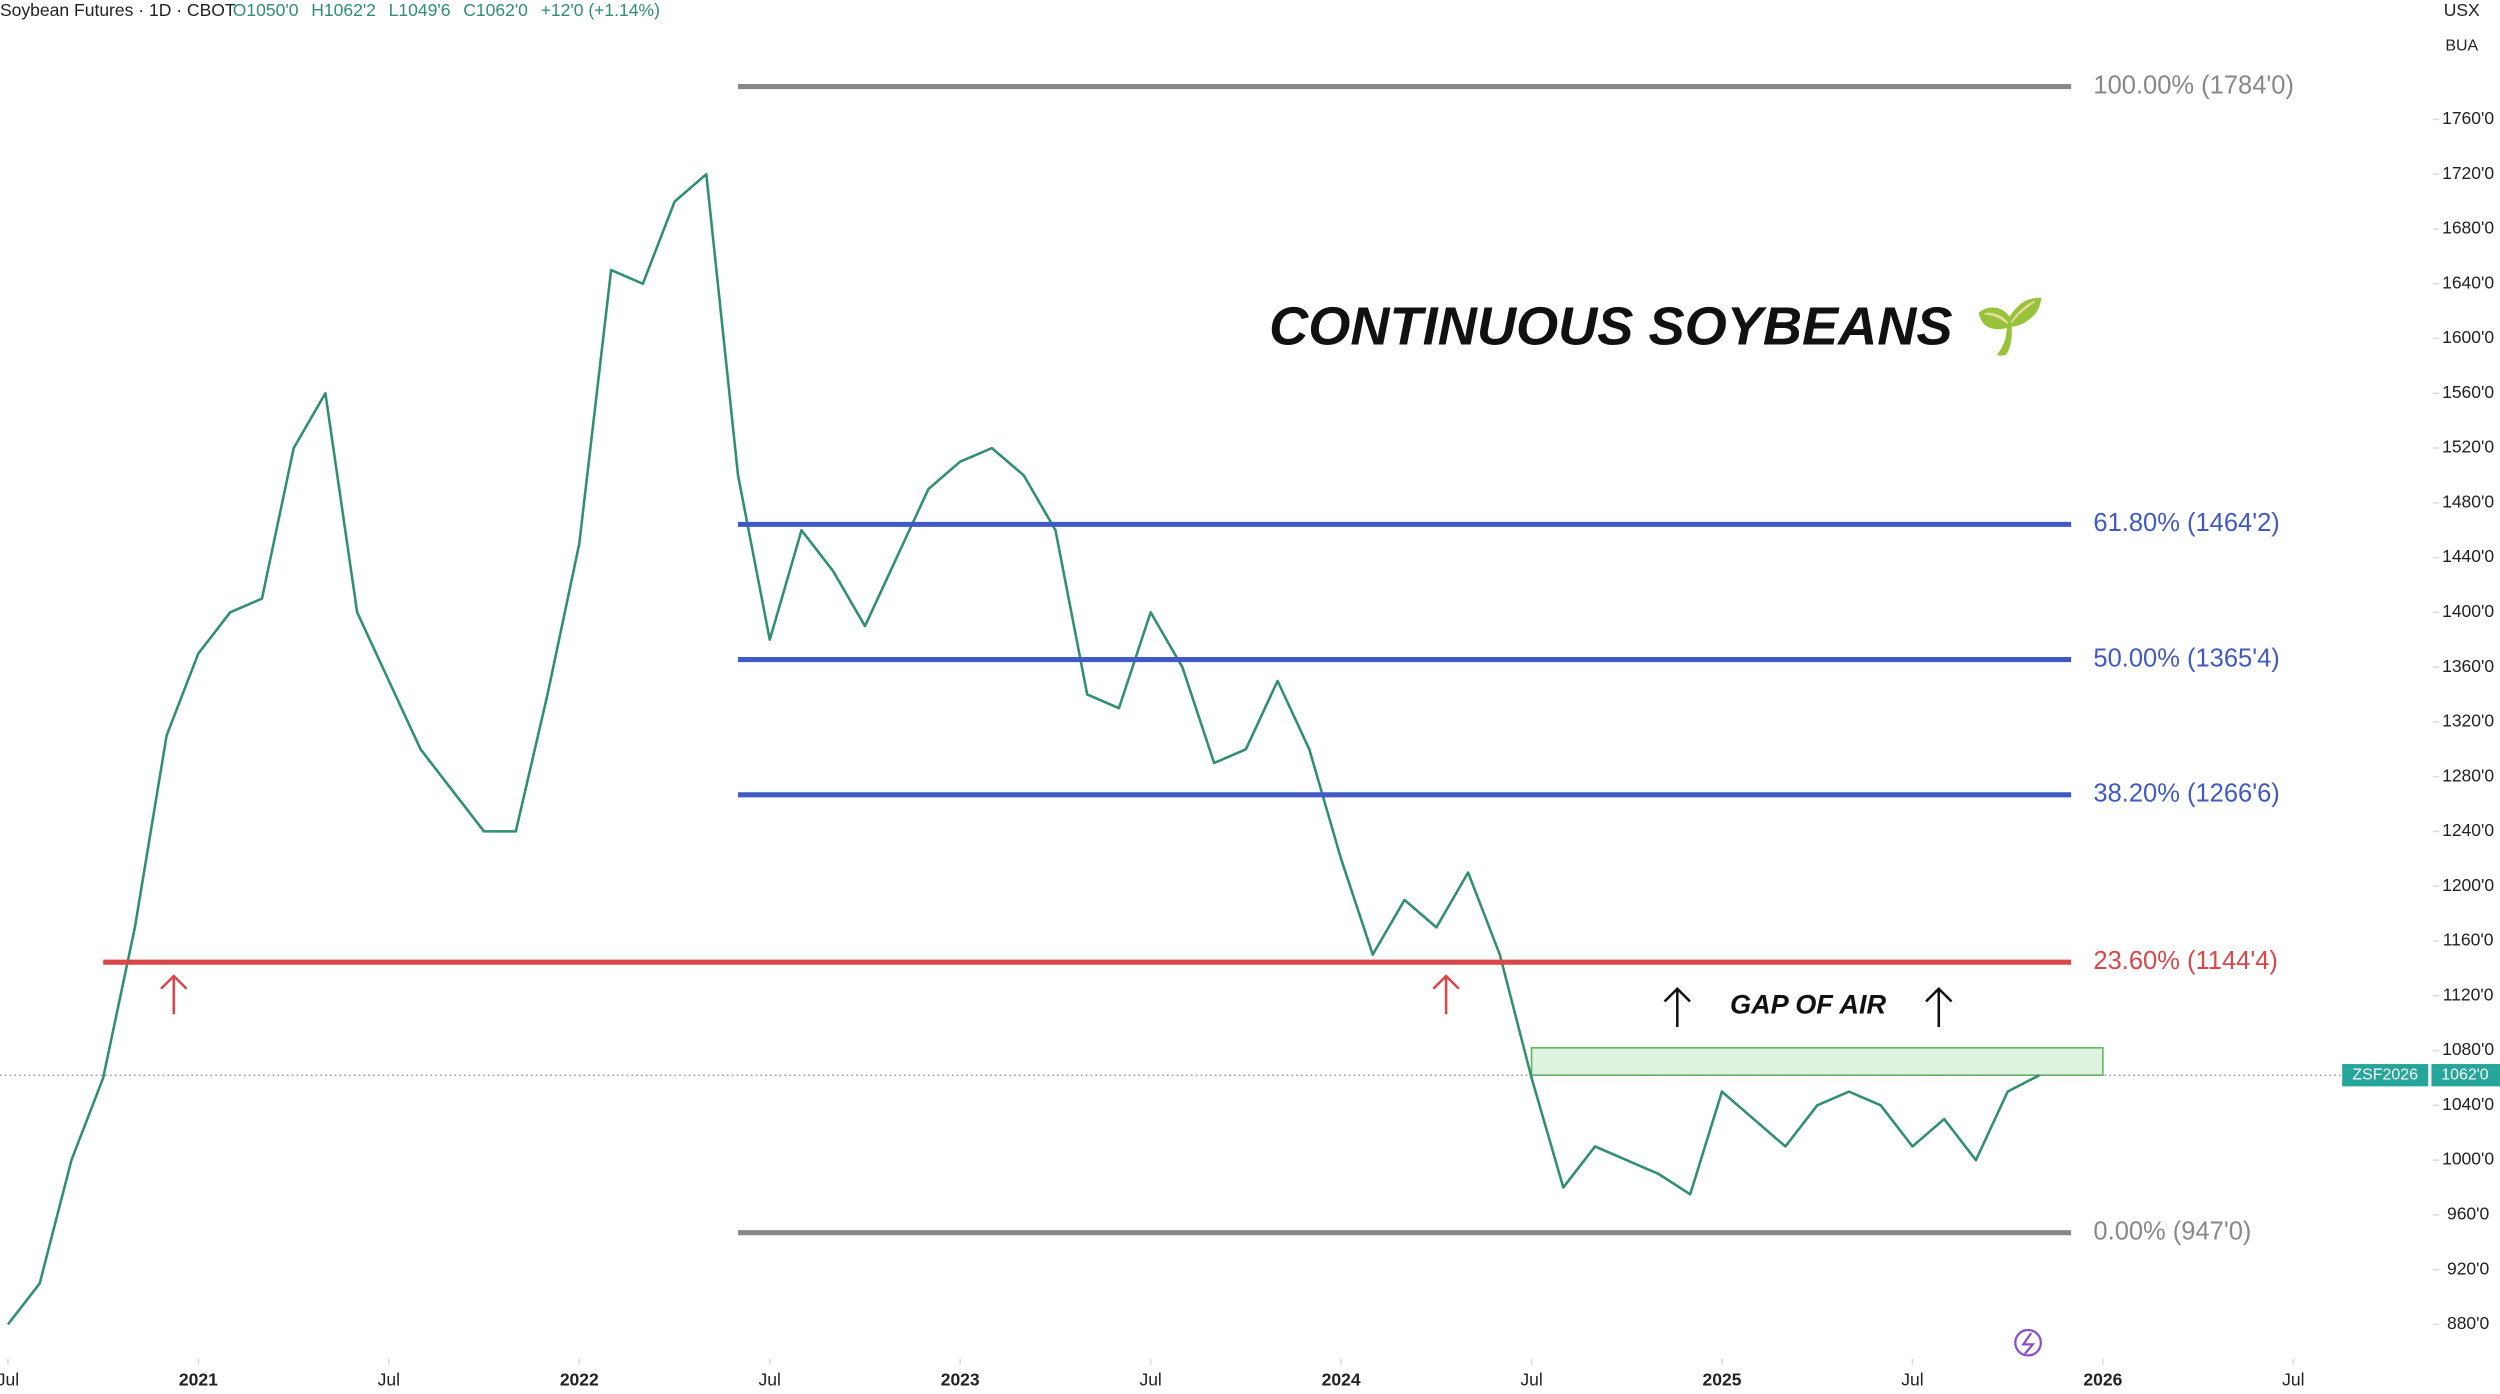  I want to click on x-tick-label: 2023, so click(960, 1380).